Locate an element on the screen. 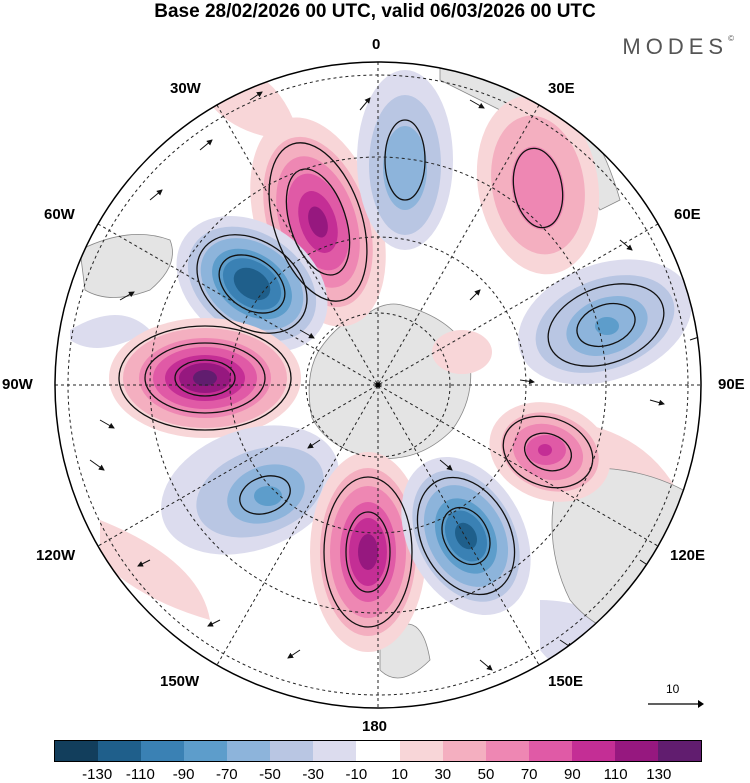 This screenshot has width=750, height=783. reference-vector-label: 10 is located at coordinates (673, 689).